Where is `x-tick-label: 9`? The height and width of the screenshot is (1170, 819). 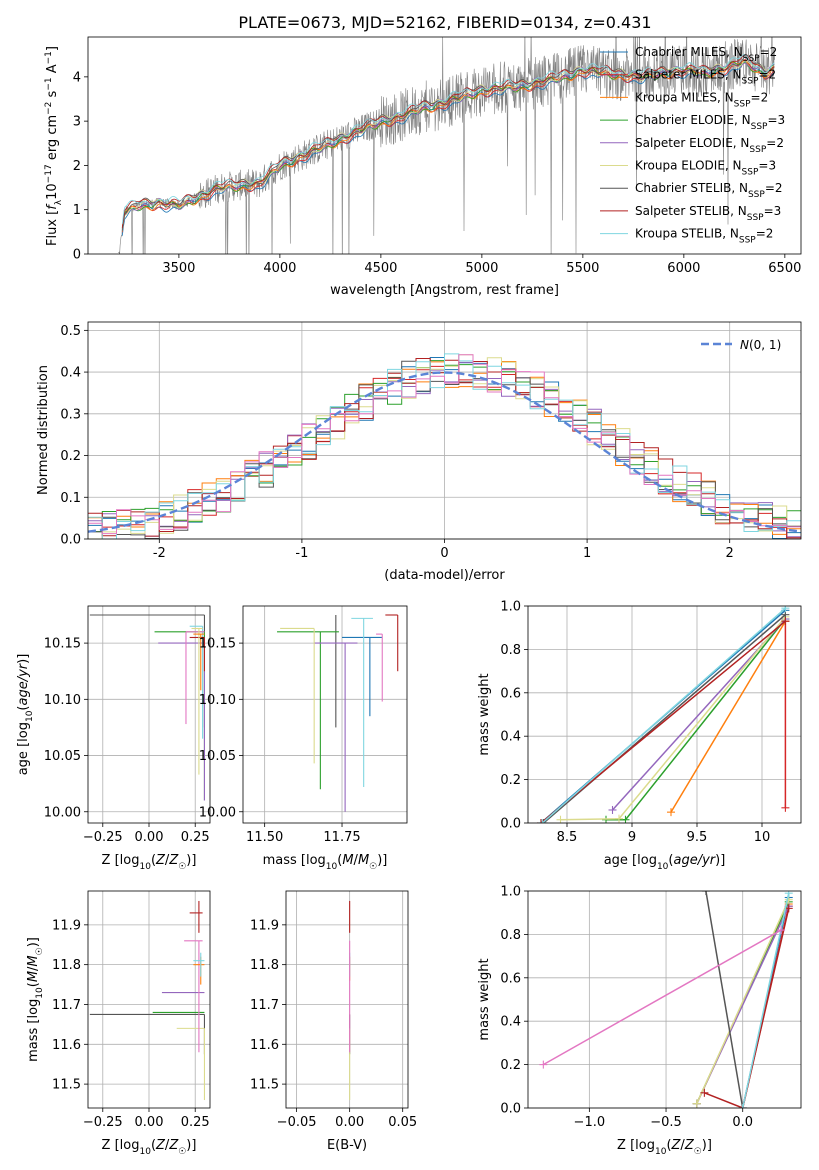
x-tick-label: 9 is located at coordinates (632, 837).